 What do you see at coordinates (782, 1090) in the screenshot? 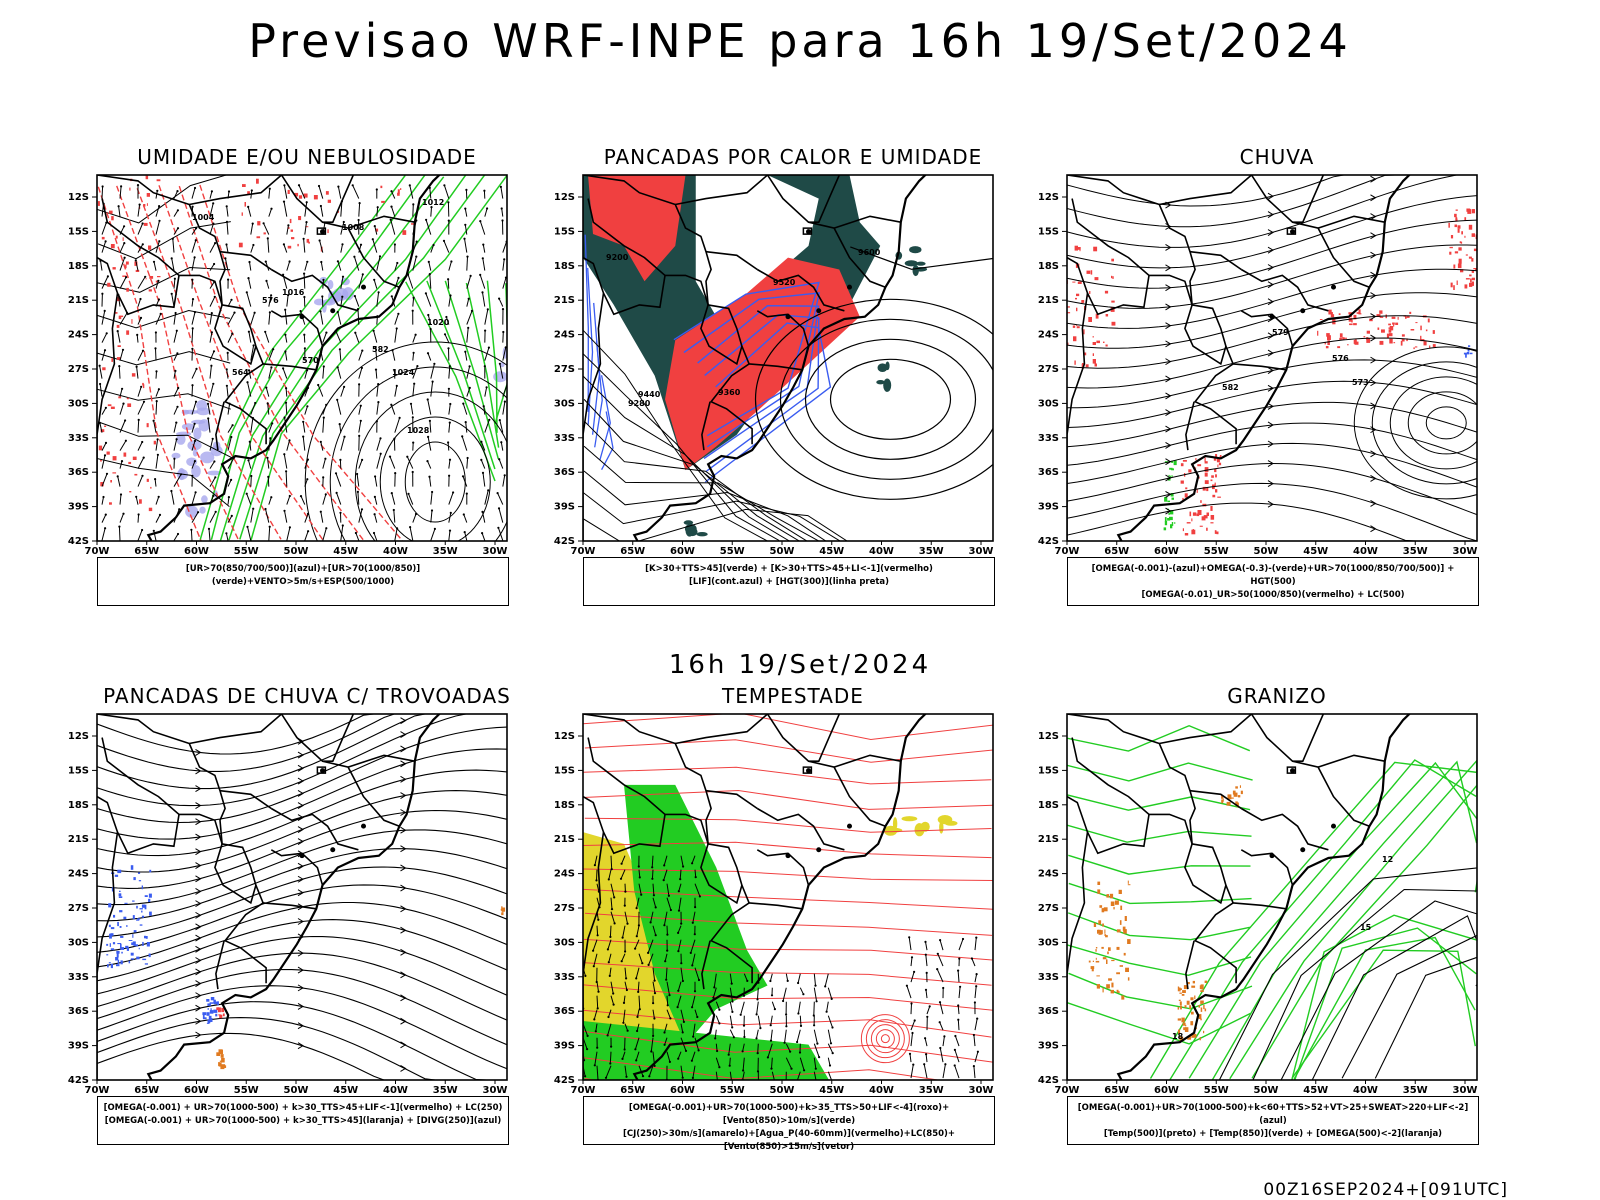
I see `lon-tick-label: 50W` at bounding box center [782, 1090].